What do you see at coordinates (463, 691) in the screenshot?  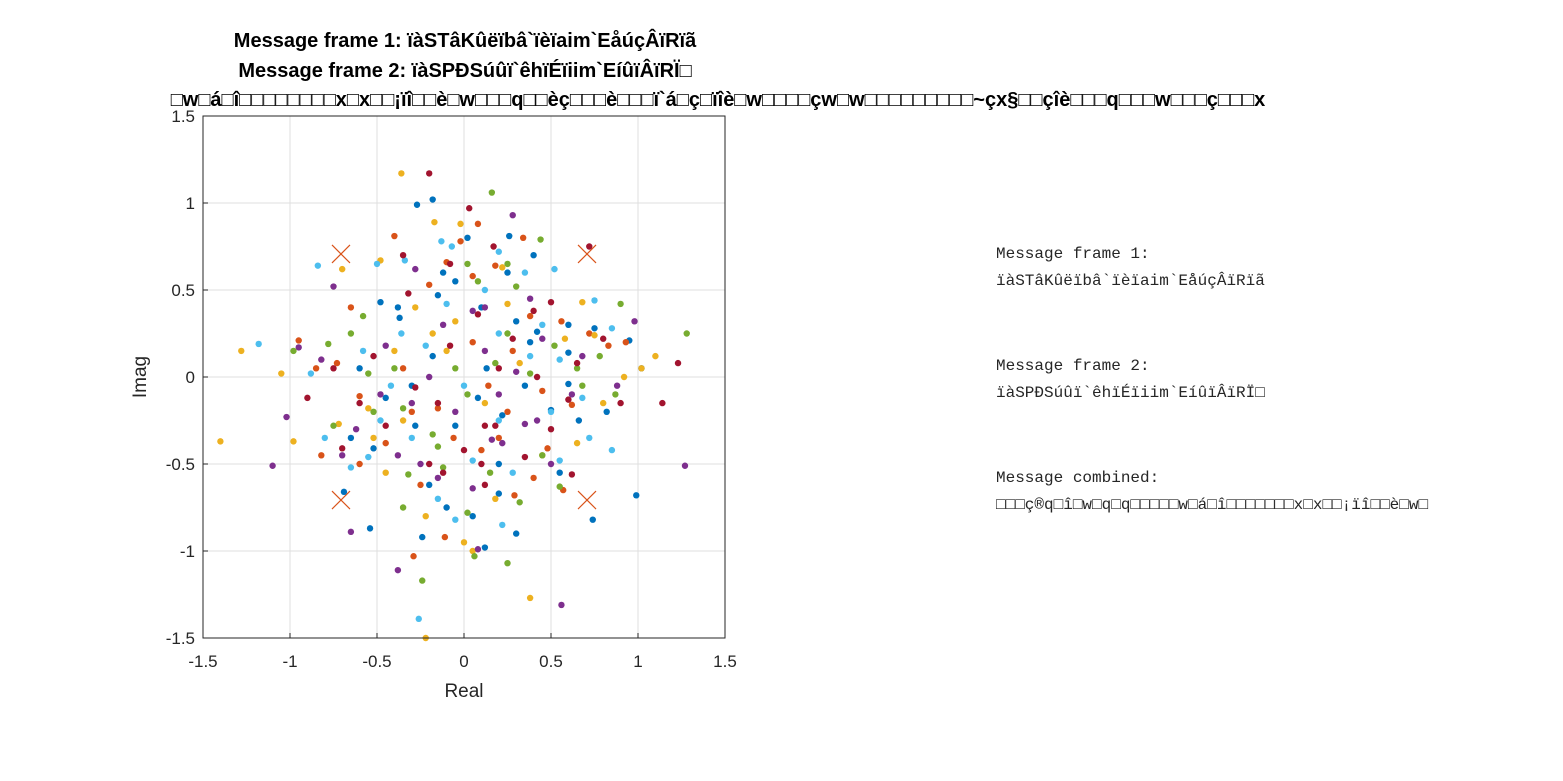 I see `x-axis-label: Real` at bounding box center [463, 691].